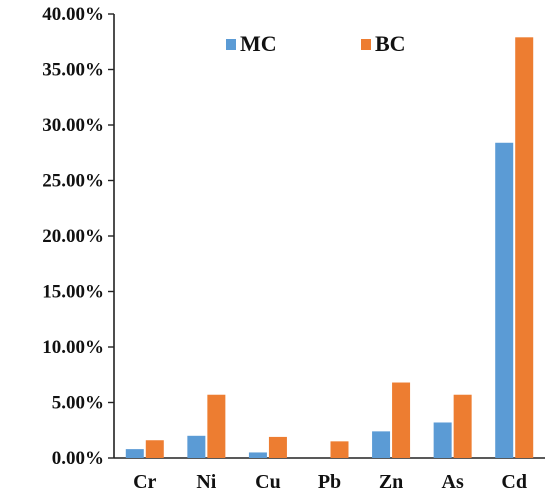 Image resolution: width=550 pixels, height=501 pixels. What do you see at coordinates (73, 70) in the screenshot?
I see `y-tick-label: 35.00%` at bounding box center [73, 70].